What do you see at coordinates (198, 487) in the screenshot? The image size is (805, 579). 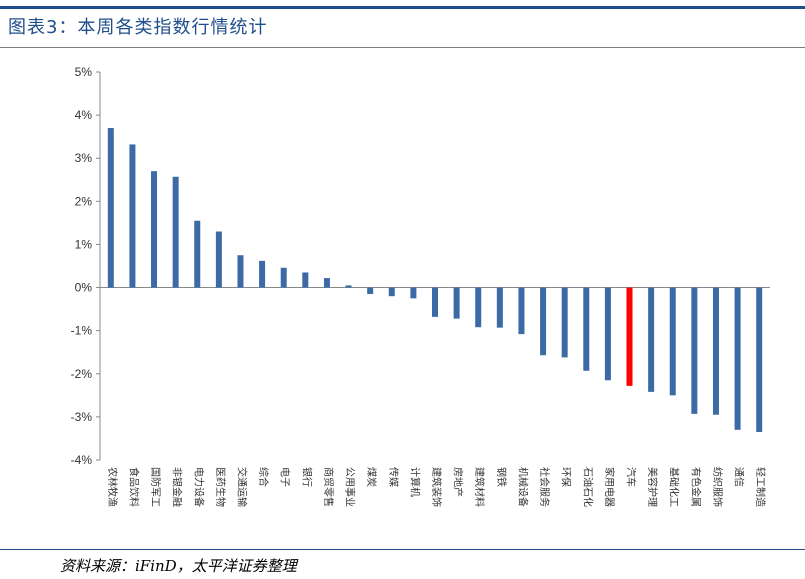 I see `category-label: 电力设备` at bounding box center [198, 487].